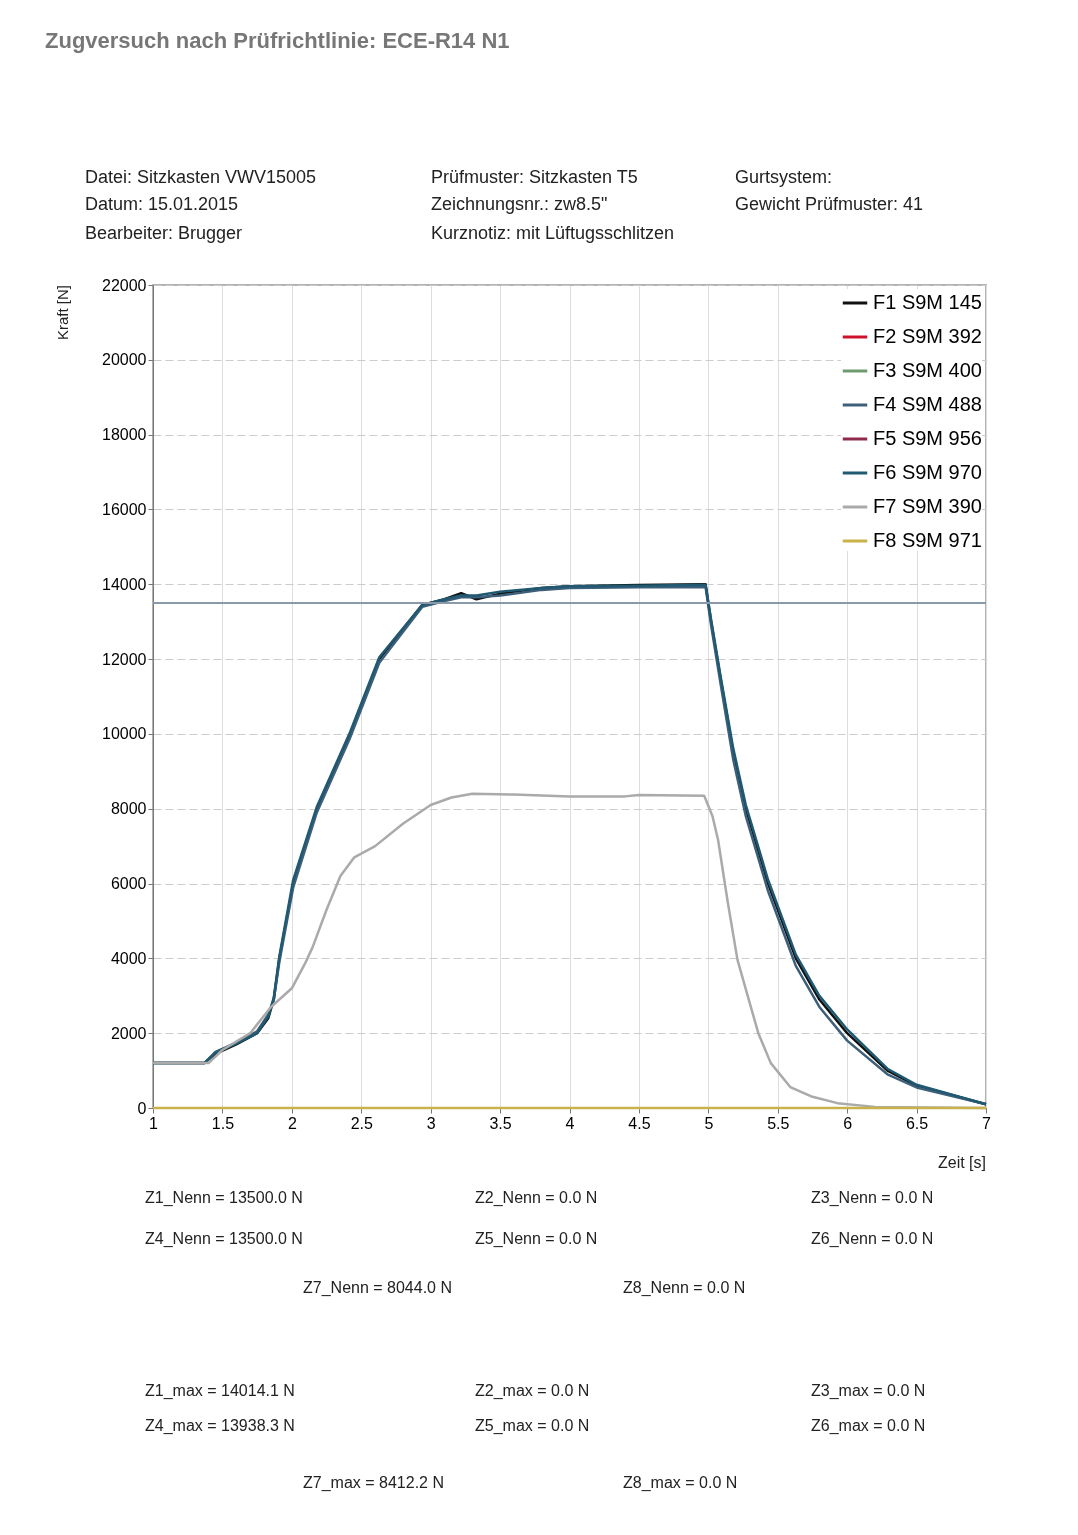 This screenshot has height=1535, width=1078. Describe the element at coordinates (223, 1123) in the screenshot. I see `x-tick-label: 1.5` at that location.